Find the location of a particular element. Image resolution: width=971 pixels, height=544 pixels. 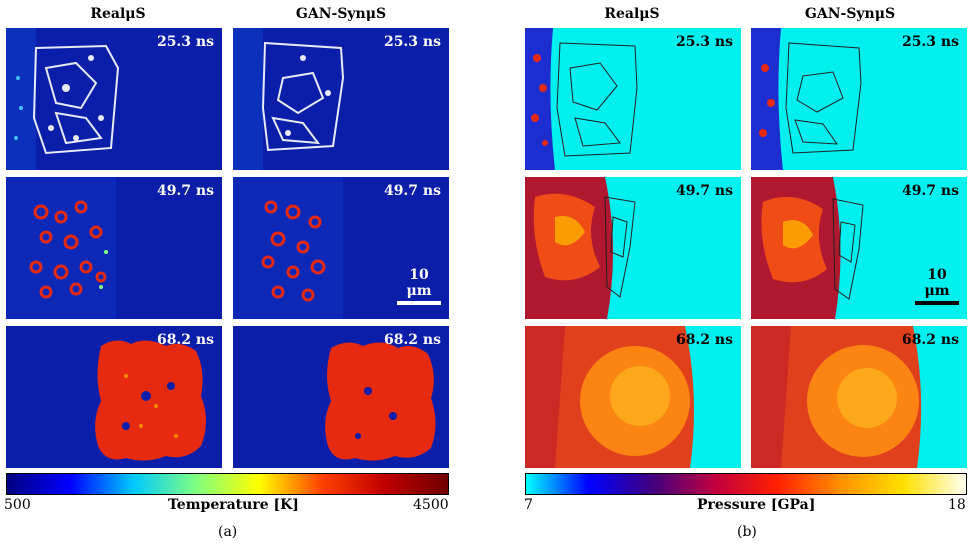

temp-real-25ns: 25.3 ns is located at coordinates (114, 99).